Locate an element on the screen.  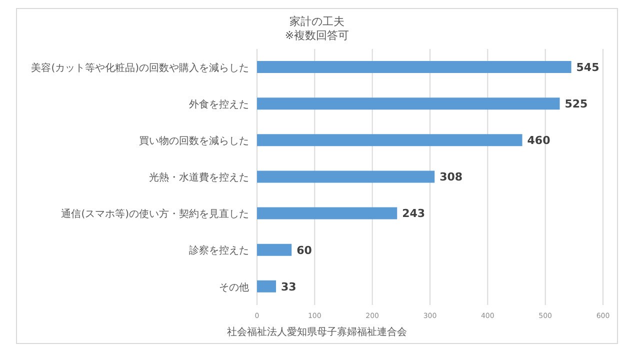
y-tick-label: 美容(カット等や化粧品)の回数や購入を減らした is located at coordinates (140, 68).